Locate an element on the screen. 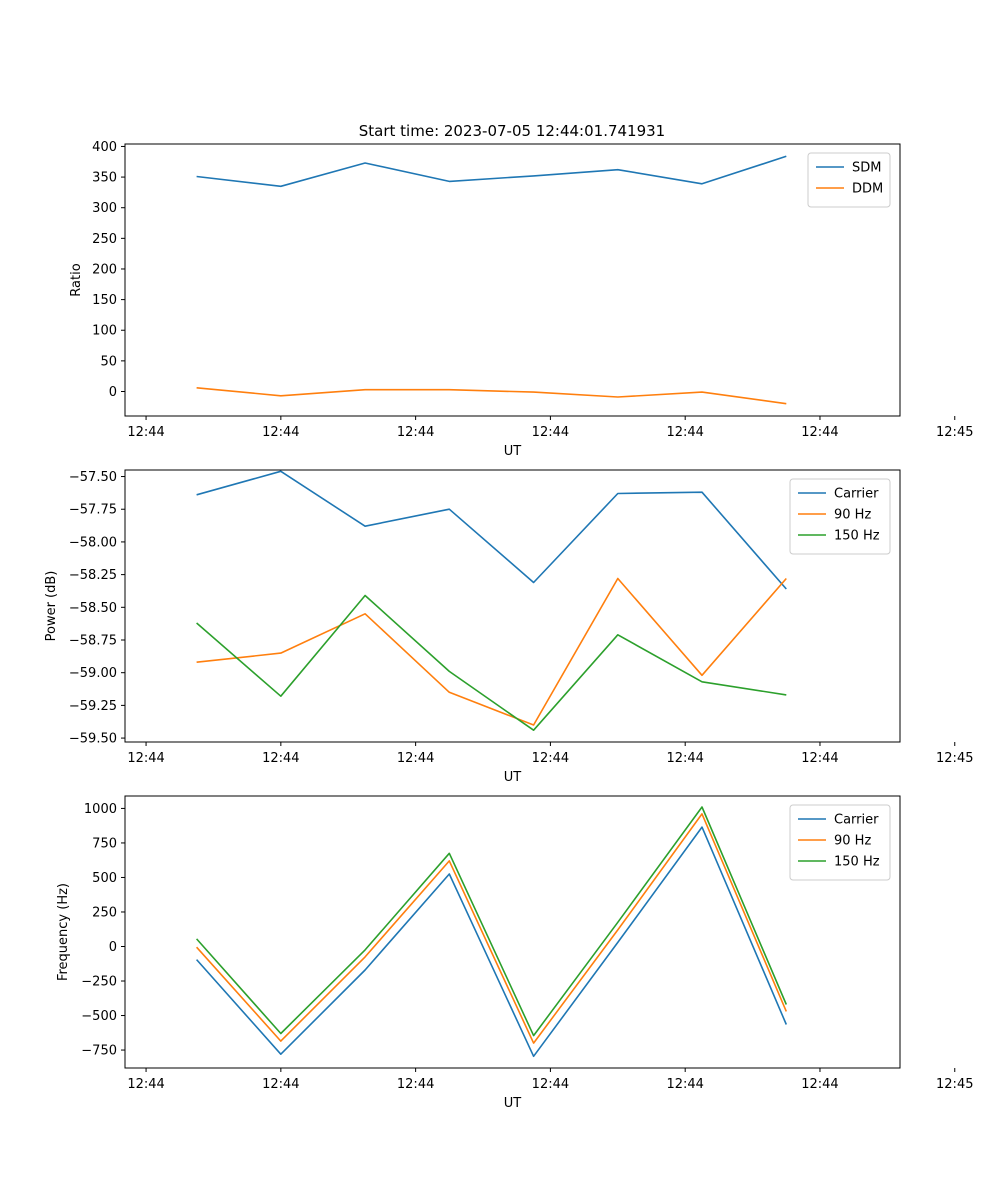 This screenshot has width=1000, height=1200. frequency-y-axis-label: Frequency (Hz) is located at coordinates (63, 932).